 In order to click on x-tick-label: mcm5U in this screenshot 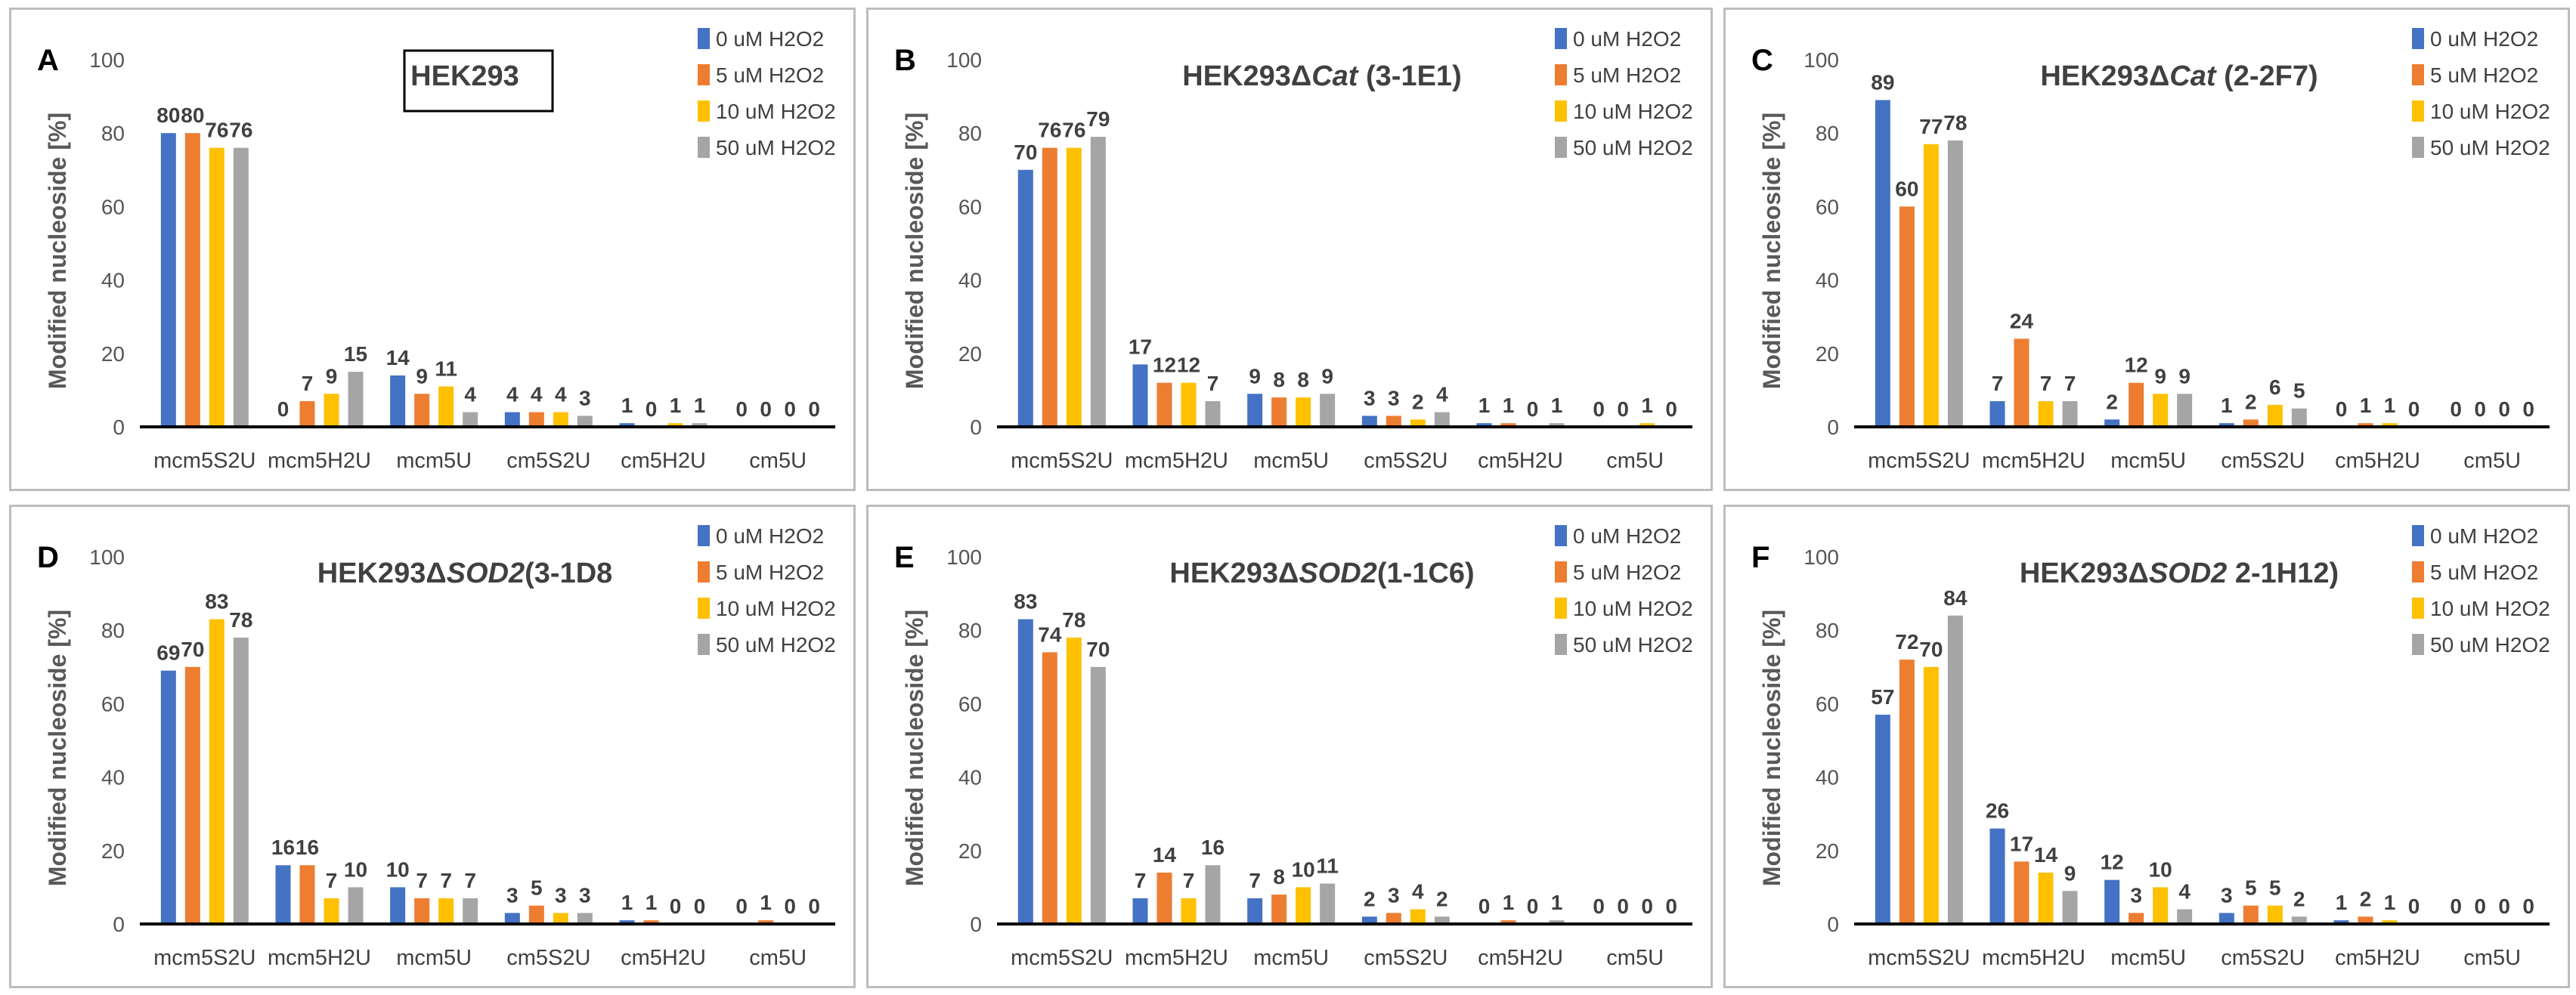, I will do `click(434, 461)`.